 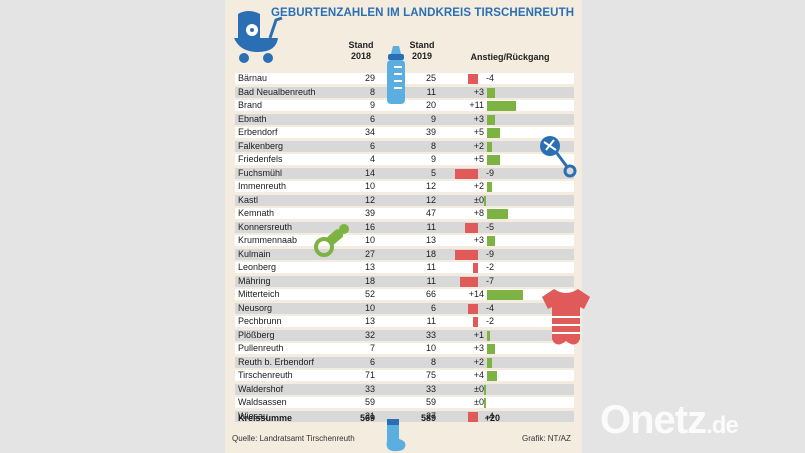 I want to click on municipality-name: Bärnau, so click(x=253, y=78).